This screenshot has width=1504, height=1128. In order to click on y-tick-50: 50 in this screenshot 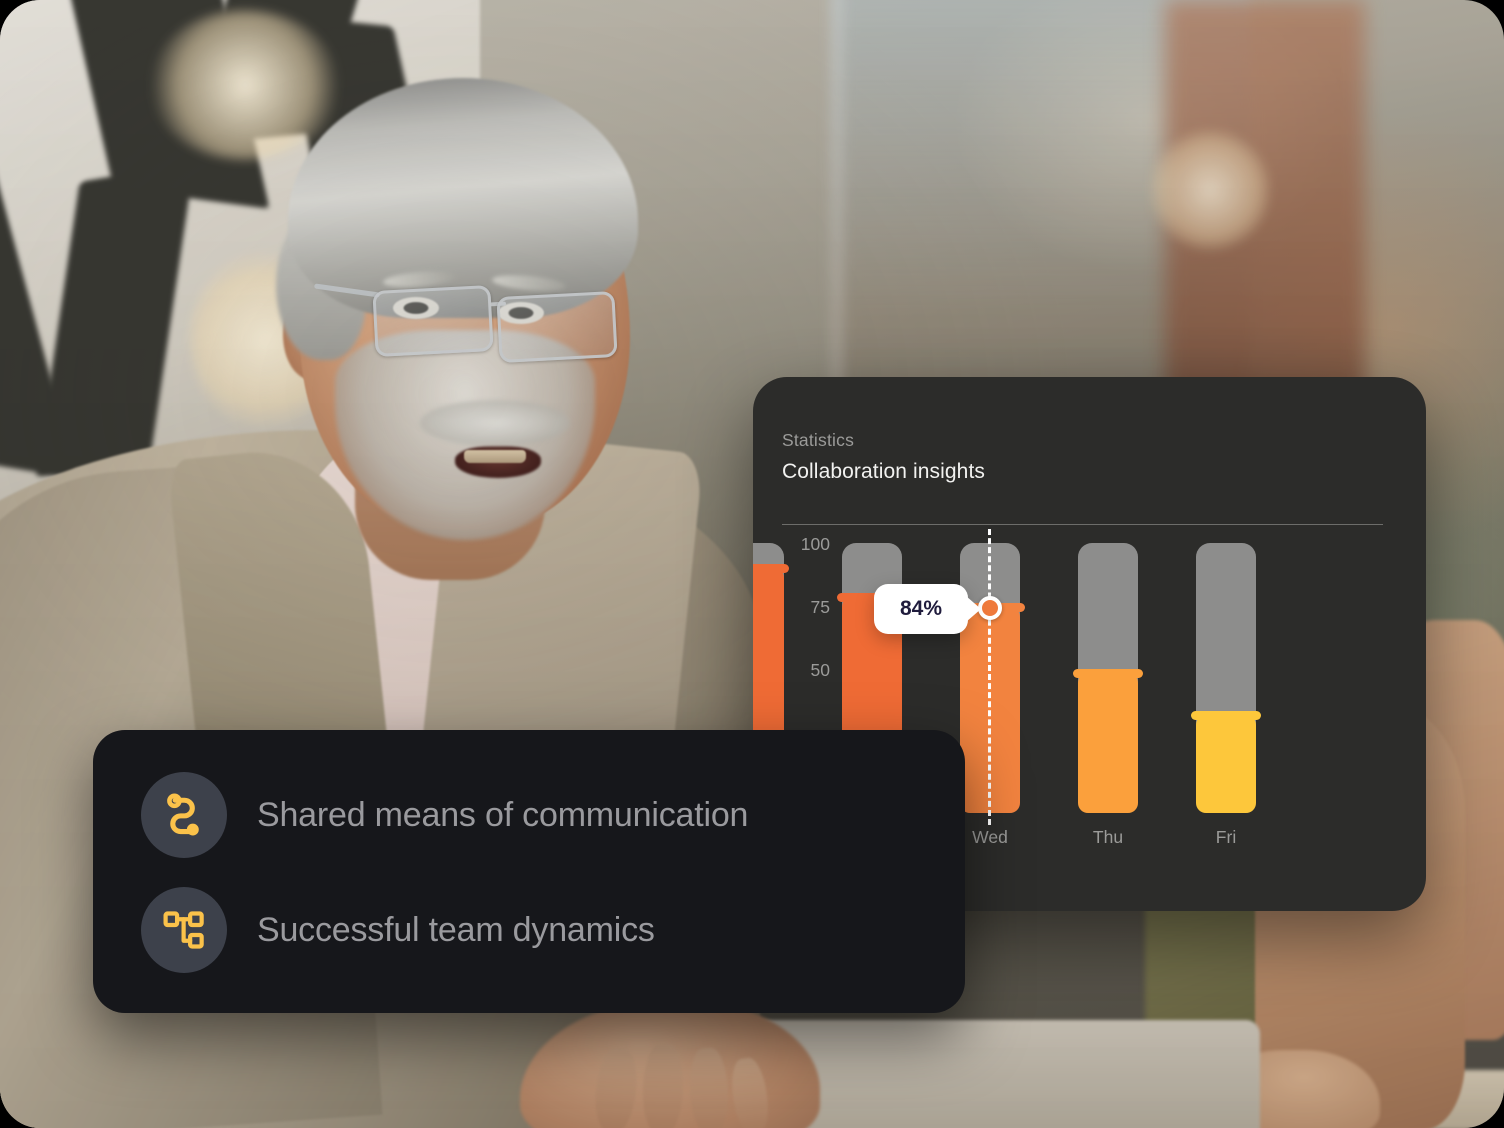, I will do `click(820, 670)`.